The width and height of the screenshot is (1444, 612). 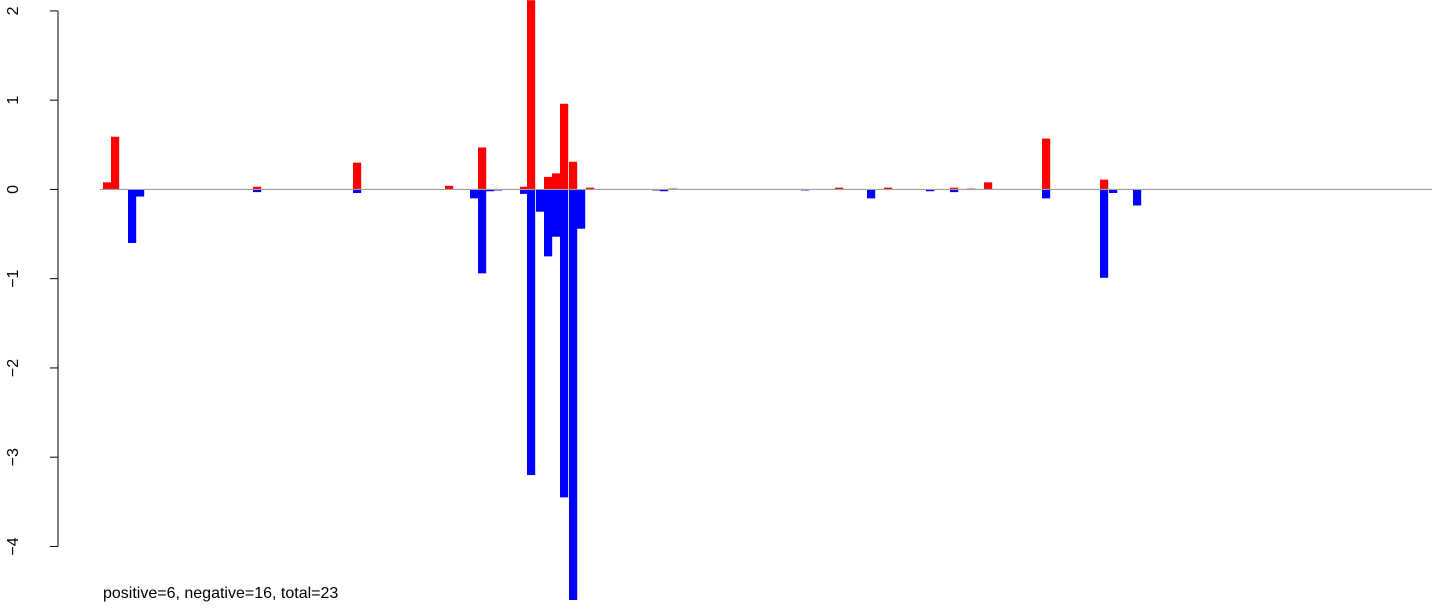 I want to click on y-tick-label: −4, so click(x=13, y=546).